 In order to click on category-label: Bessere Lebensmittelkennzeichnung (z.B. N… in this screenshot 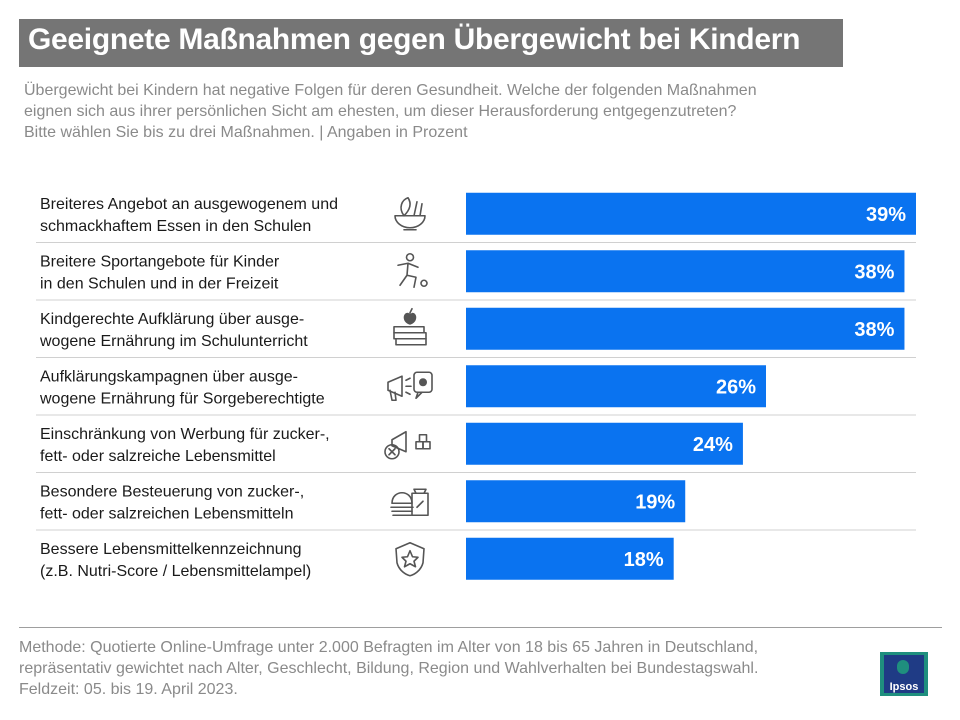, I will do `click(175, 560)`.